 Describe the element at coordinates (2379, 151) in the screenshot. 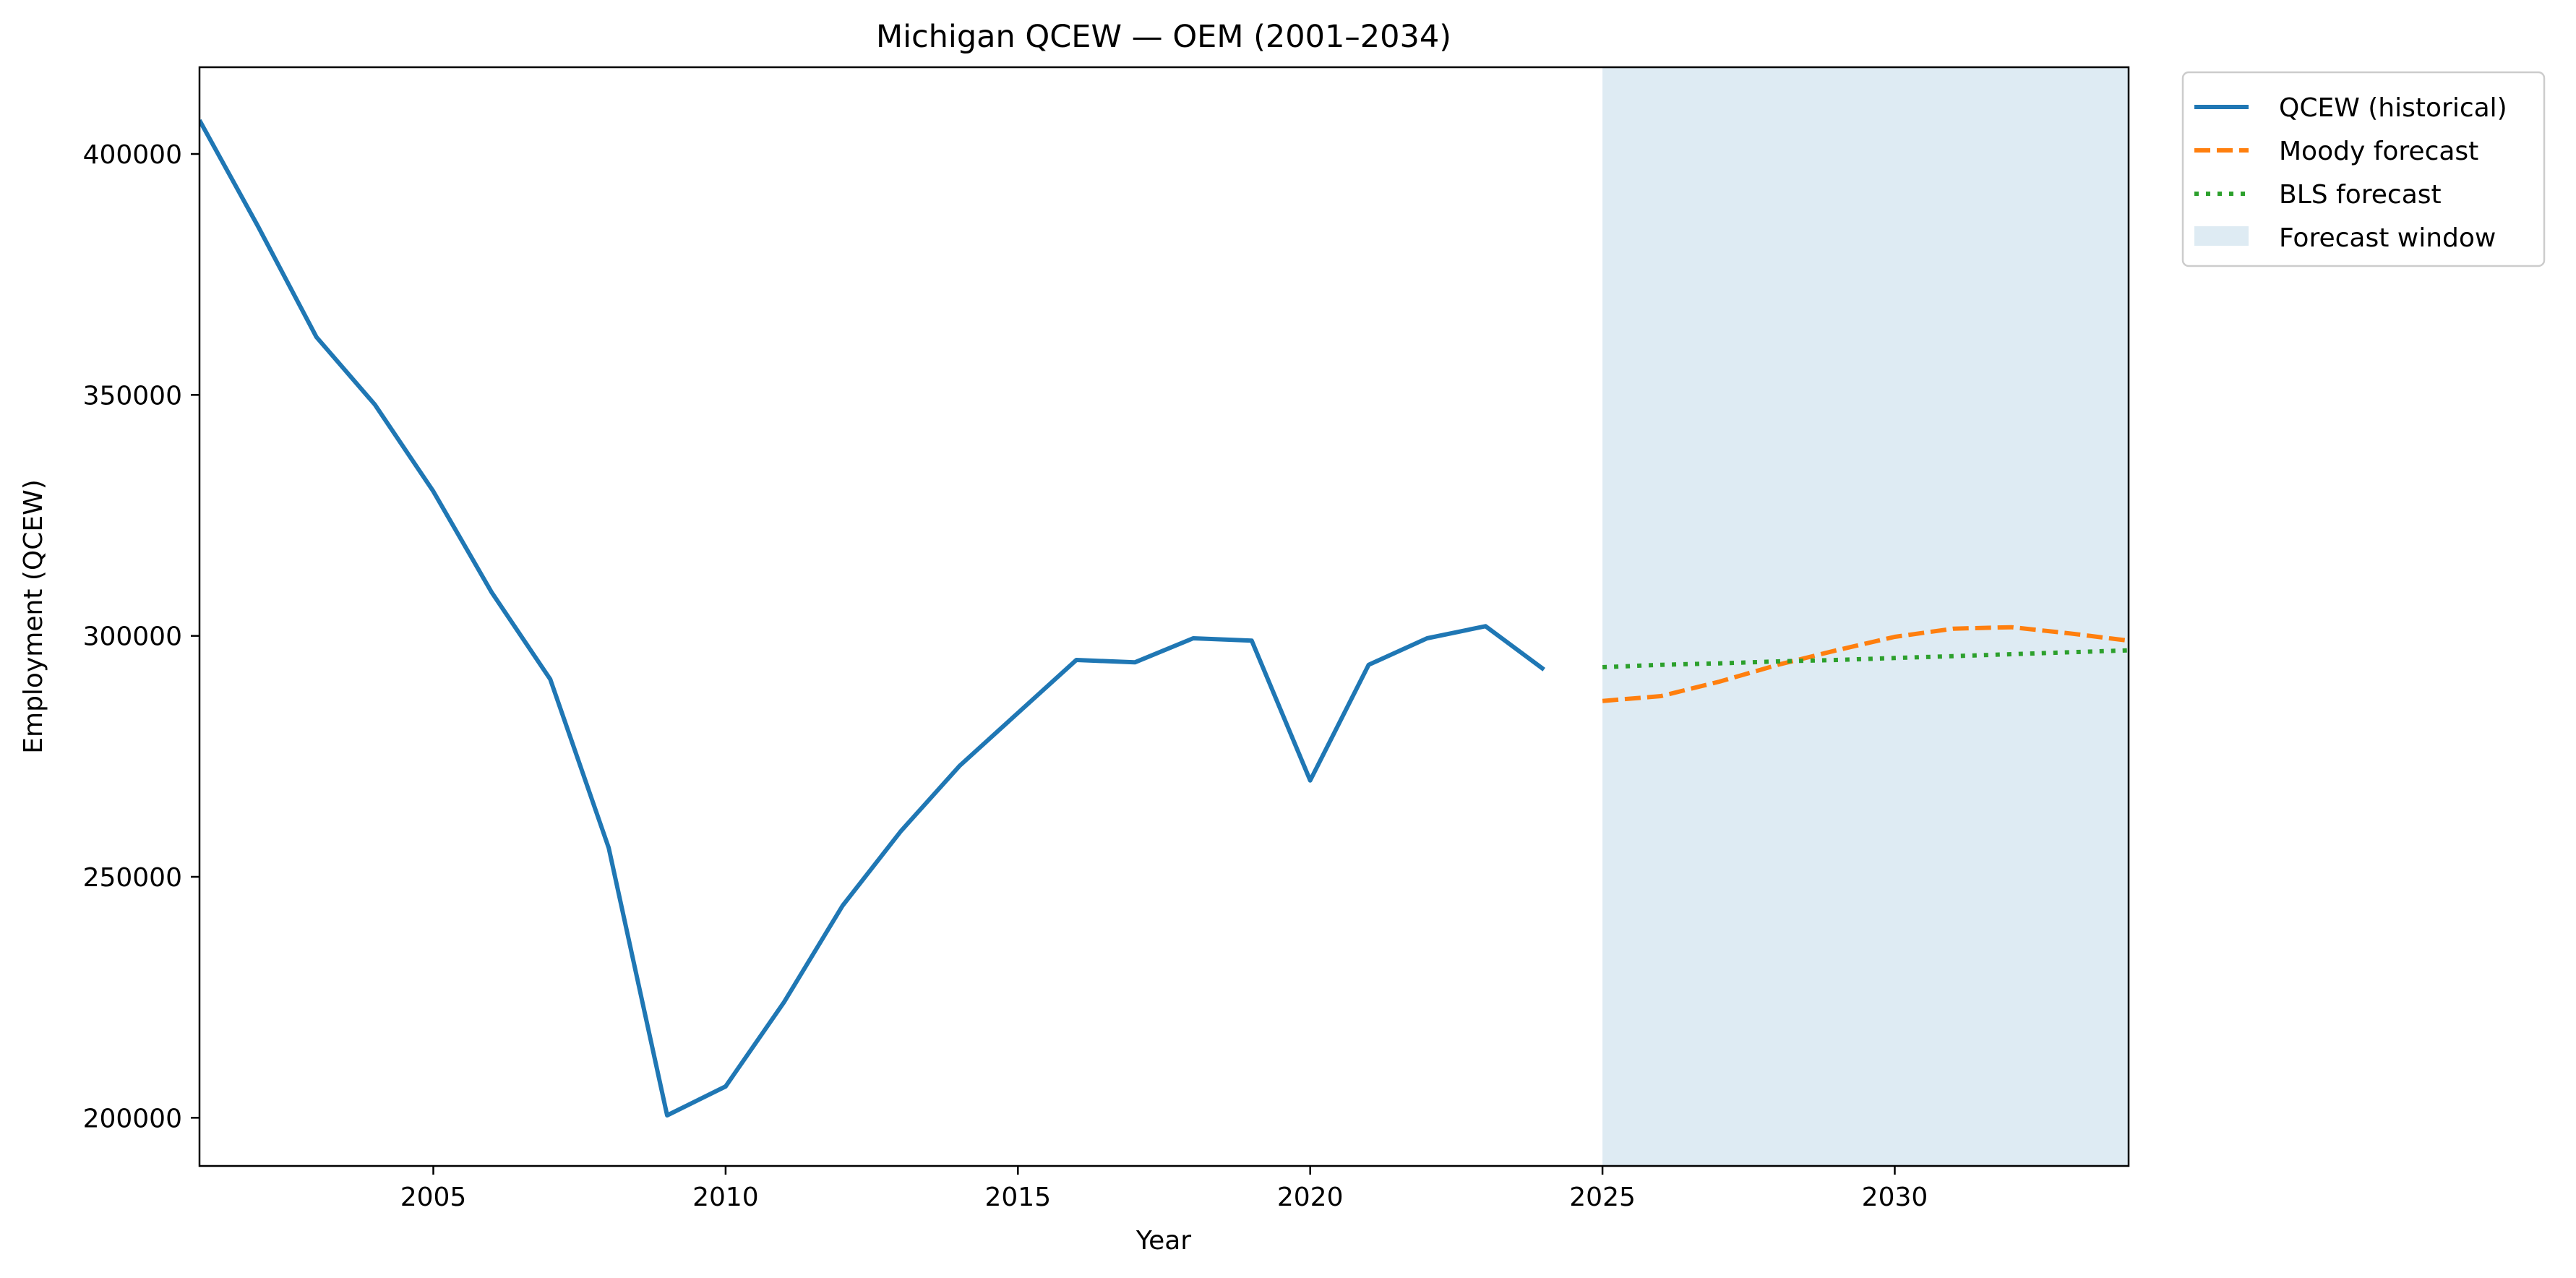

I see `legend-label-moody: Moody forecast` at that location.